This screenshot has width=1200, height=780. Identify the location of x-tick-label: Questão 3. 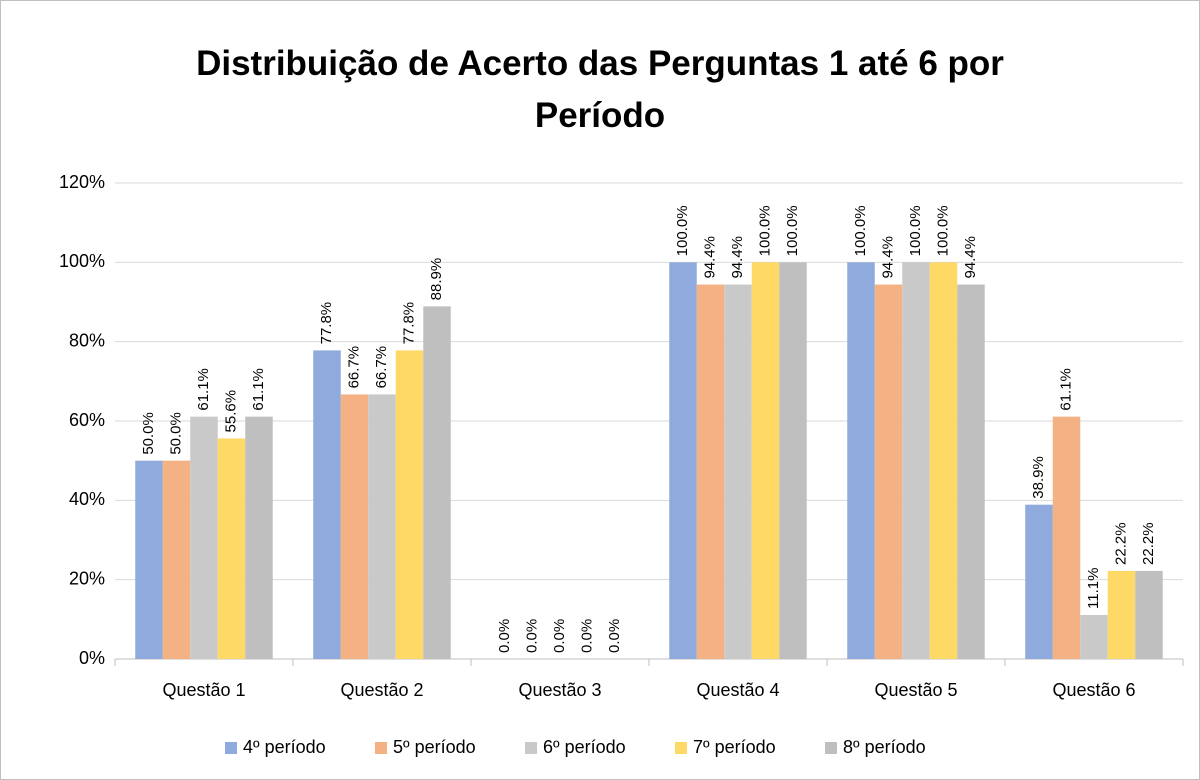
(559, 690).